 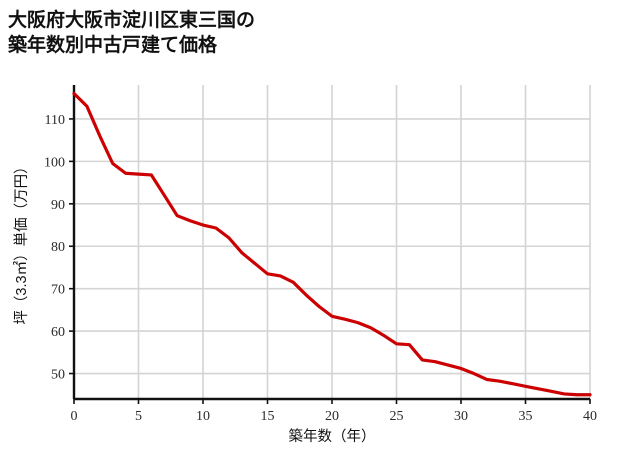 What do you see at coordinates (58, 332) in the screenshot?
I see `y-tick-label: 60` at bounding box center [58, 332].